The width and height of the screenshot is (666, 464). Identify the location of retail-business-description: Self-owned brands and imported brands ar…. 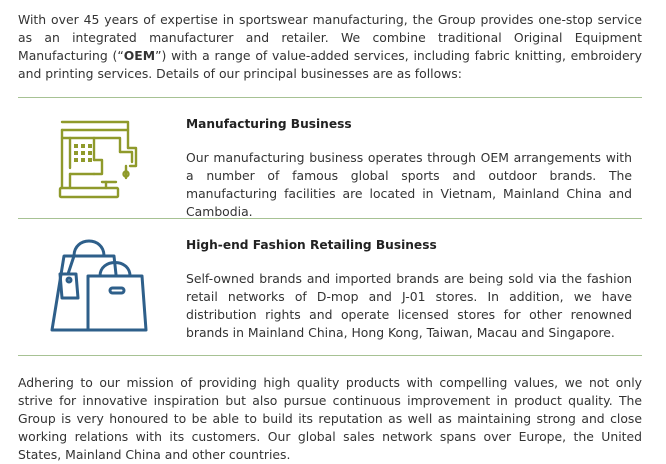
(409, 305).